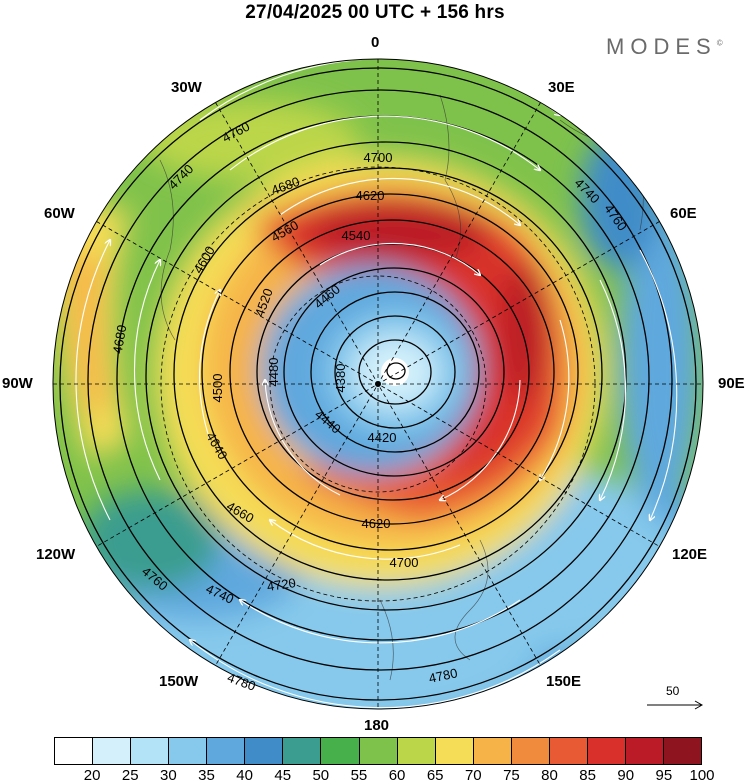 The image size is (750, 784). Describe the element at coordinates (664, 775) in the screenshot. I see `colorbar-tick-label: 95` at that location.